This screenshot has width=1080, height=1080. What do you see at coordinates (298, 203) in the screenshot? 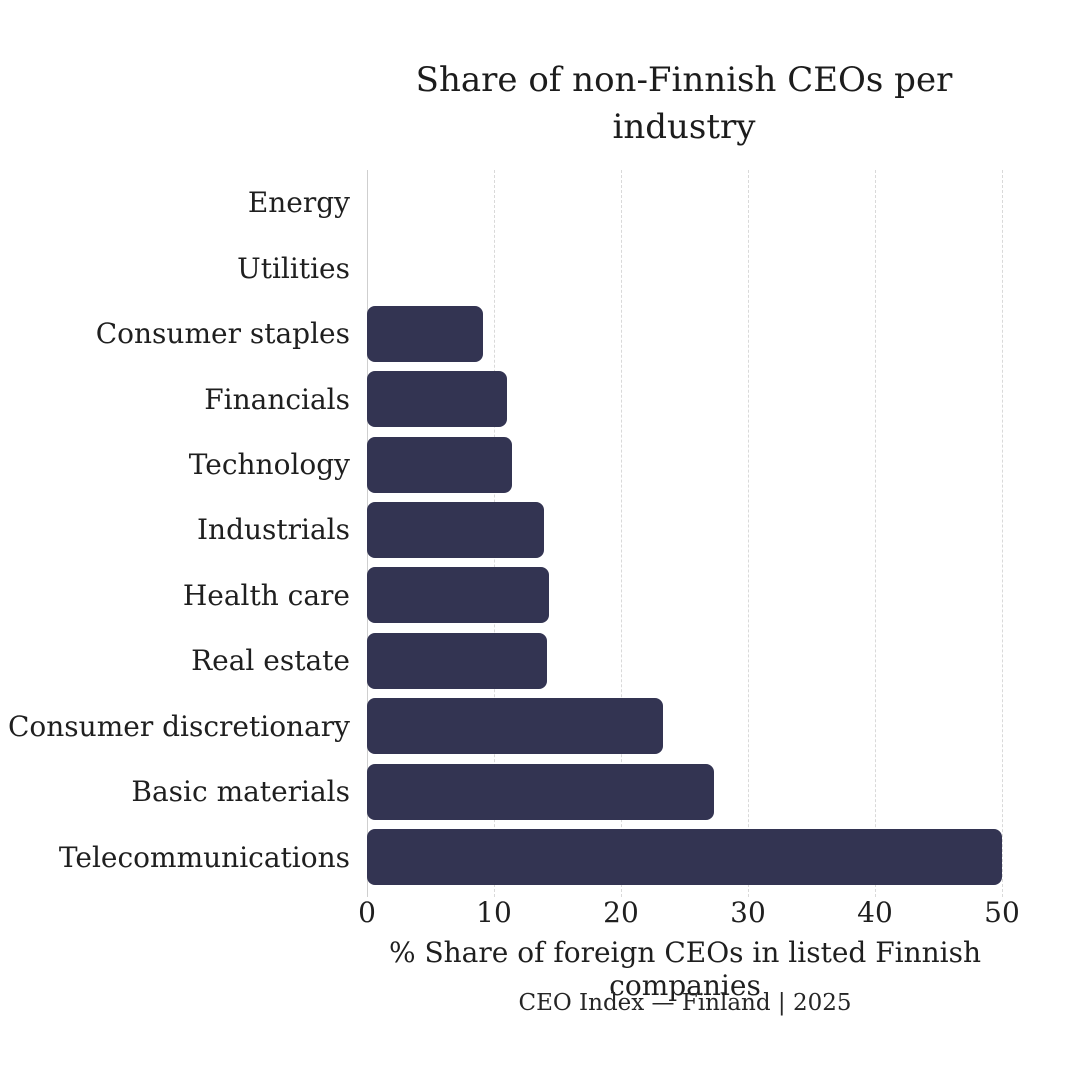
I see `category-label: Energy` at bounding box center [298, 203].